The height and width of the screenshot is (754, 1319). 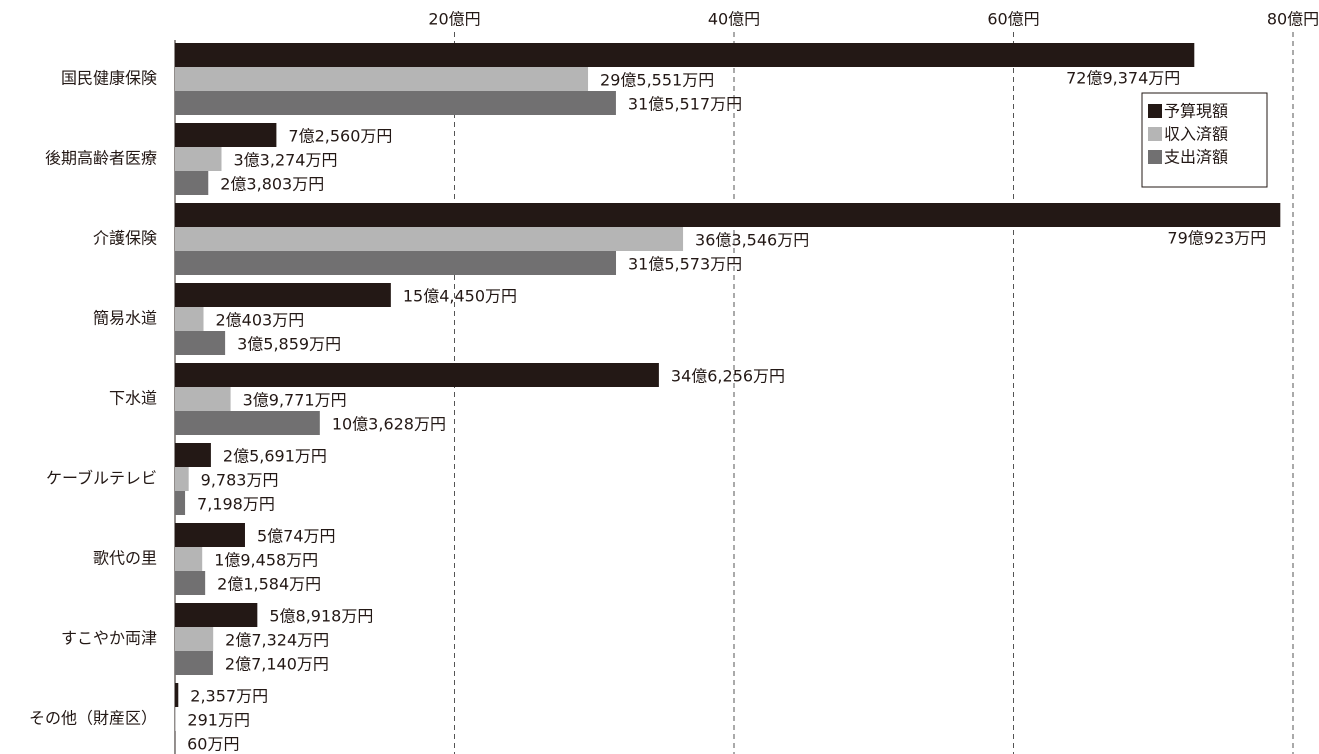 What do you see at coordinates (1123, 78) in the screenshot?
I see `value-label: 72億9,374万円` at bounding box center [1123, 78].